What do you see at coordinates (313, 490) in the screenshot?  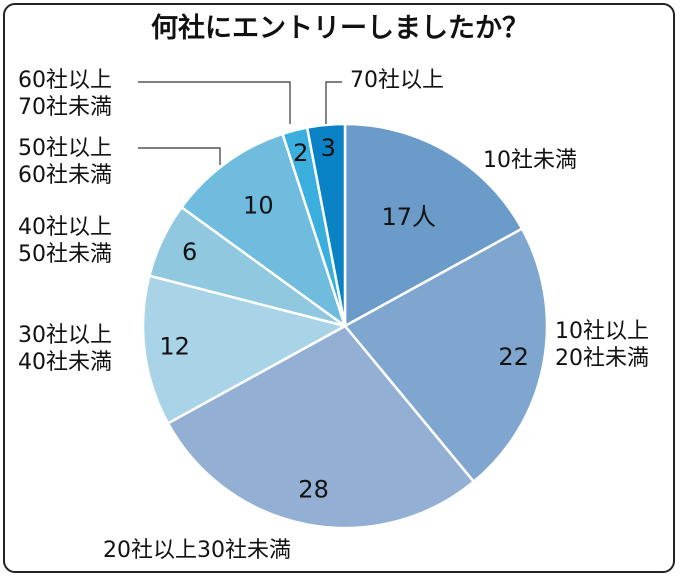 I see `slice-value-2: 28` at bounding box center [313, 490].